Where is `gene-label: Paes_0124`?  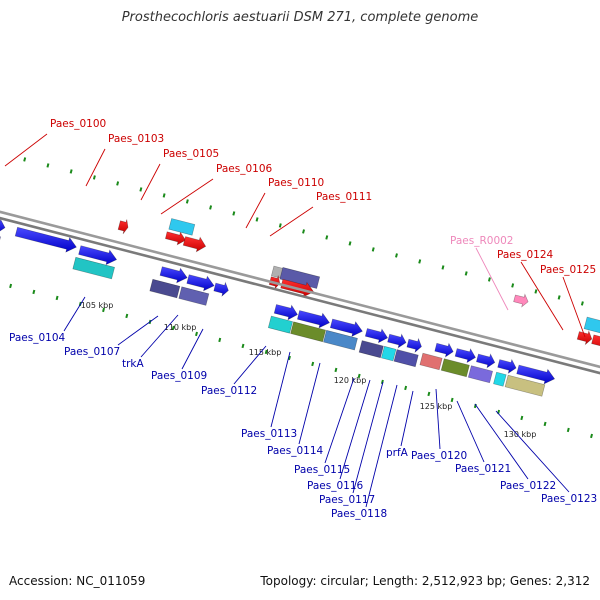
gene-label: Paes_0124 is located at coordinates (525, 255).